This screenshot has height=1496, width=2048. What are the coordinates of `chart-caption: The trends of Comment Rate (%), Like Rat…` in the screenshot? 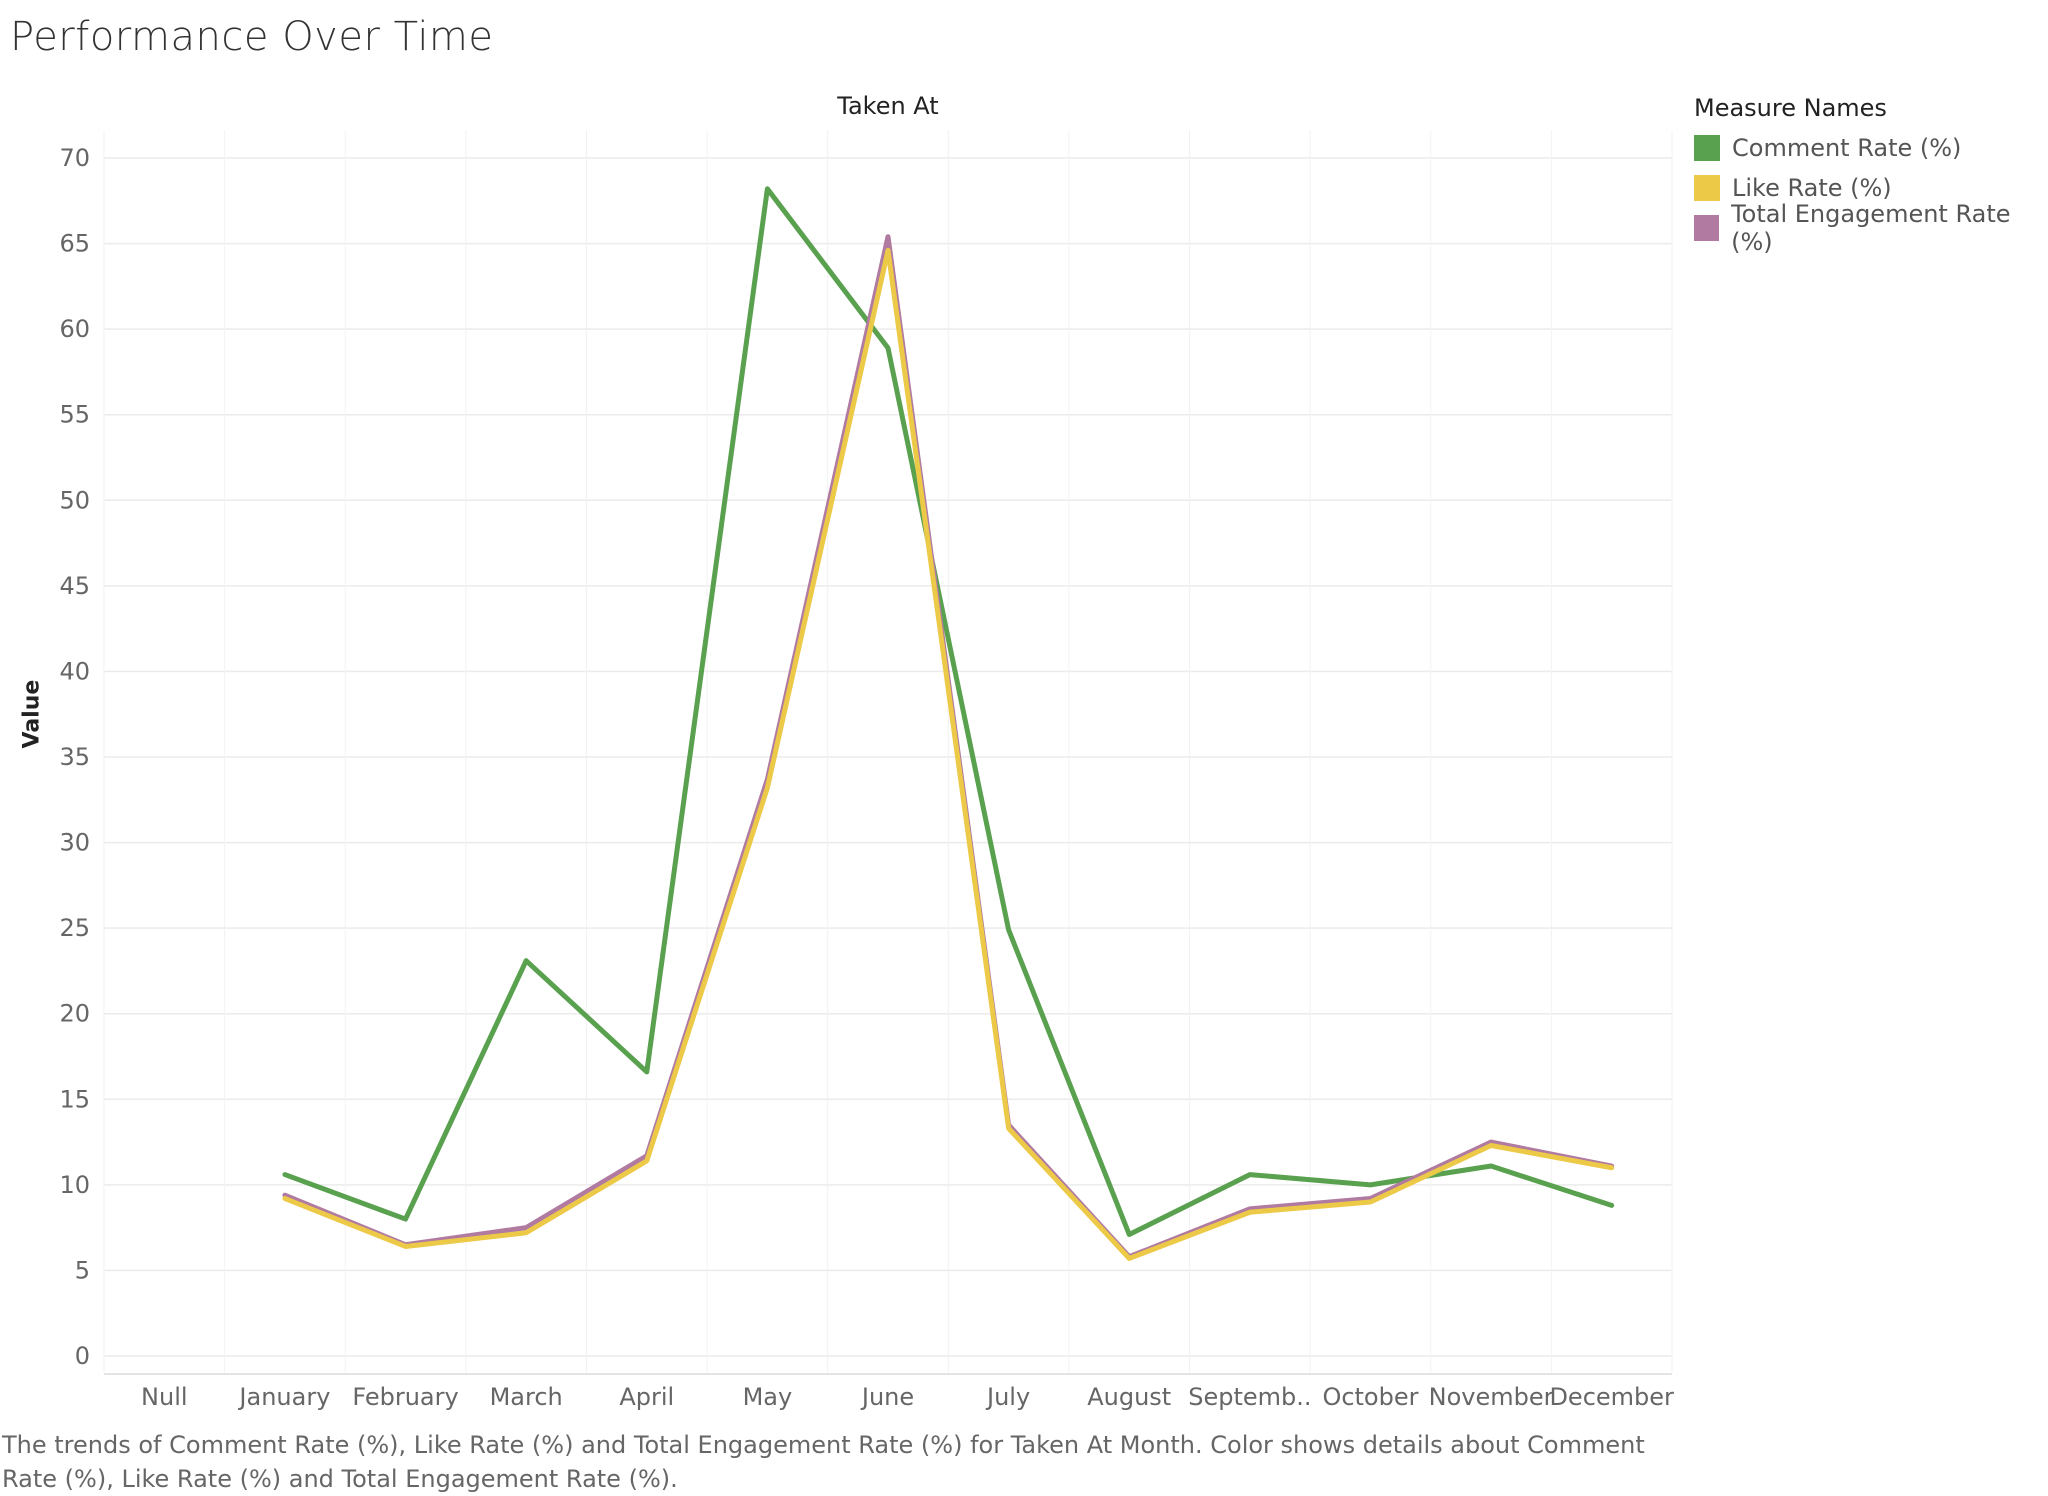 It's located at (823, 1462).